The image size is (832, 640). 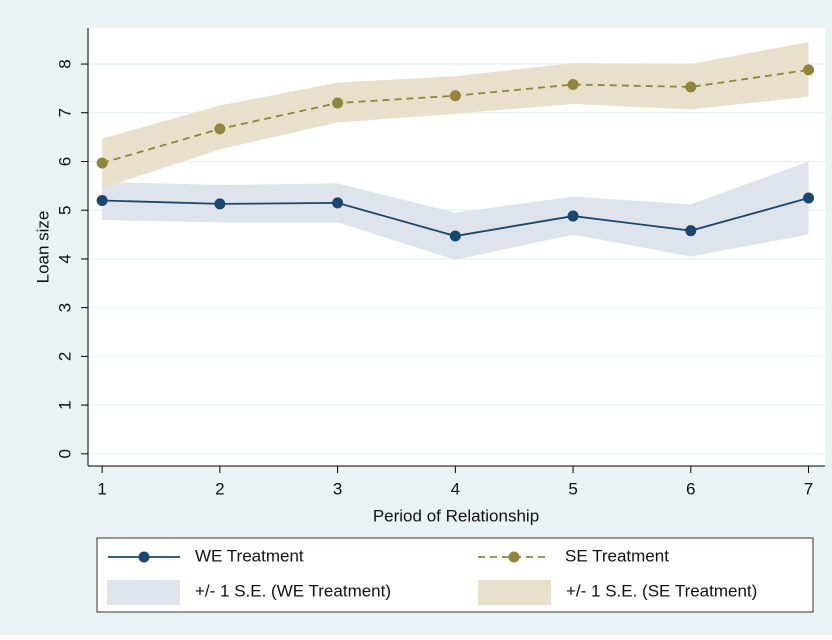 What do you see at coordinates (64, 63) in the screenshot?
I see `y-tick-label: 8` at bounding box center [64, 63].